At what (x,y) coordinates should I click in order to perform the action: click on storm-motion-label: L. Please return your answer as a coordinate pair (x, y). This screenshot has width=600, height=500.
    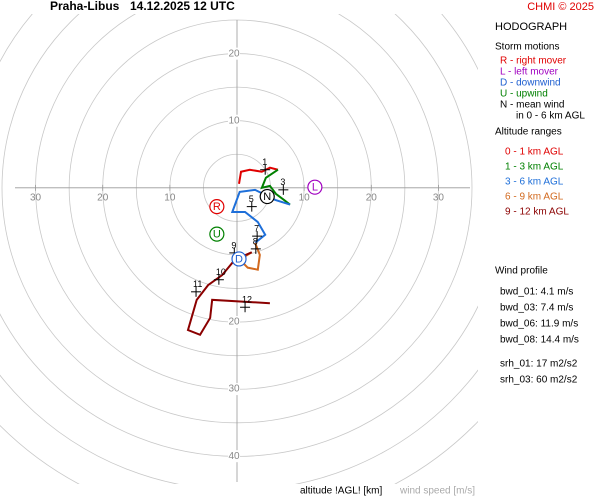
    Looking at the image, I should click on (315, 188).